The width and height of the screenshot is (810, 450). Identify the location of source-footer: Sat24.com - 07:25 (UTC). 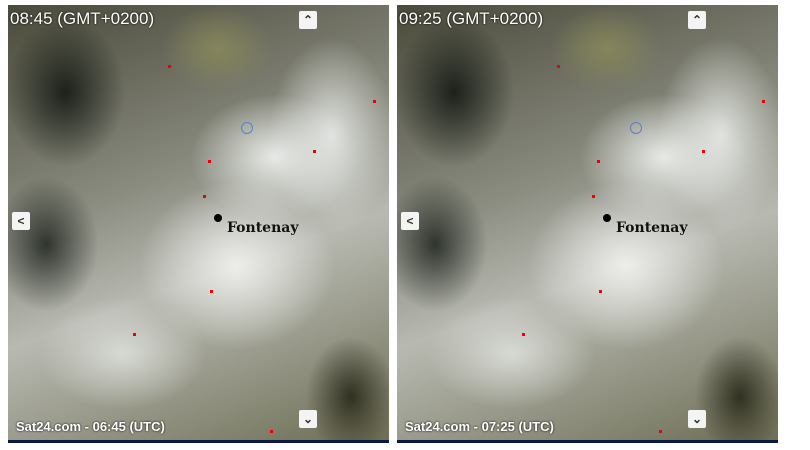
(479, 426).